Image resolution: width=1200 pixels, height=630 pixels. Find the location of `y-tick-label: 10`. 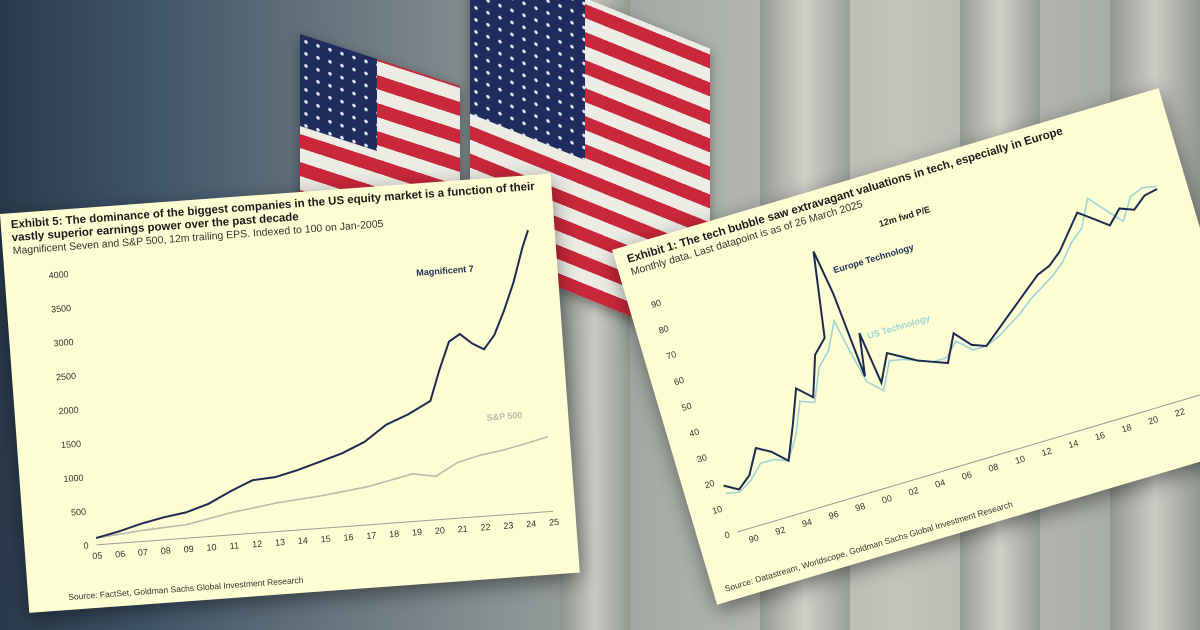

y-tick-label: 10 is located at coordinates (717, 510).